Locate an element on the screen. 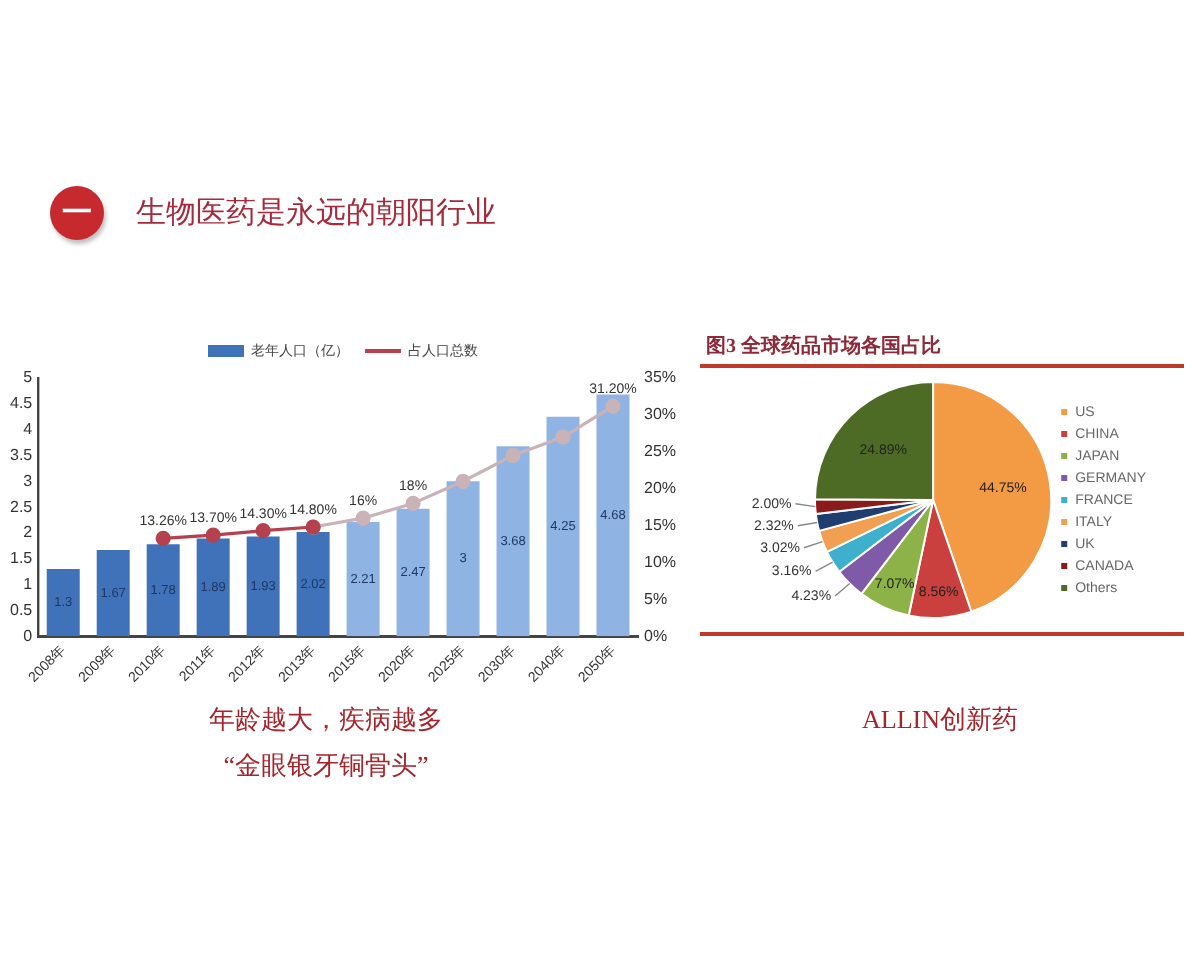 The image size is (1200, 960). y2-tick-label: 30% is located at coordinates (660, 414).